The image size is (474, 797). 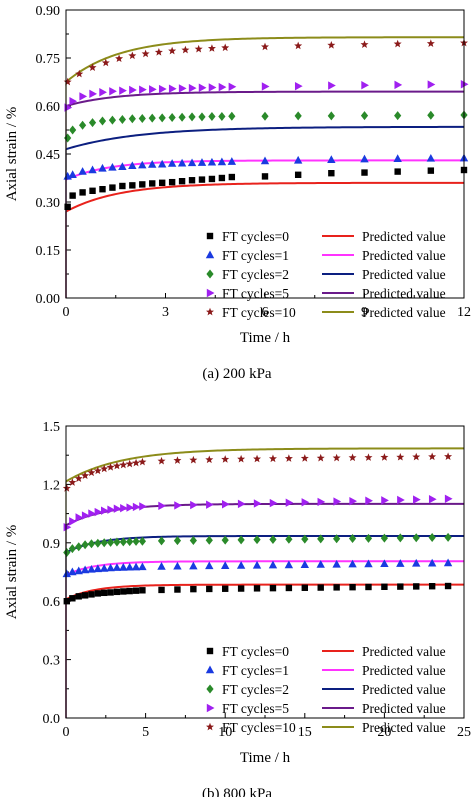 What do you see at coordinates (265, 312) in the screenshot?
I see `x-tick-label: 6` at bounding box center [265, 312].